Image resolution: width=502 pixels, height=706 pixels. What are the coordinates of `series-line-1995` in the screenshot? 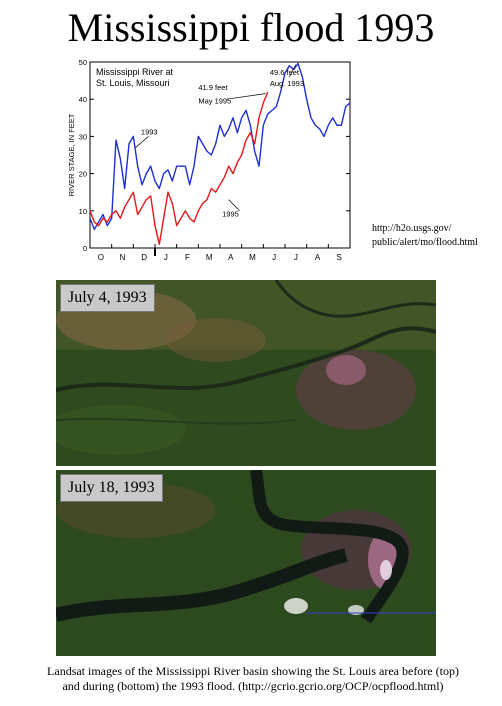 It's located at (179, 168).